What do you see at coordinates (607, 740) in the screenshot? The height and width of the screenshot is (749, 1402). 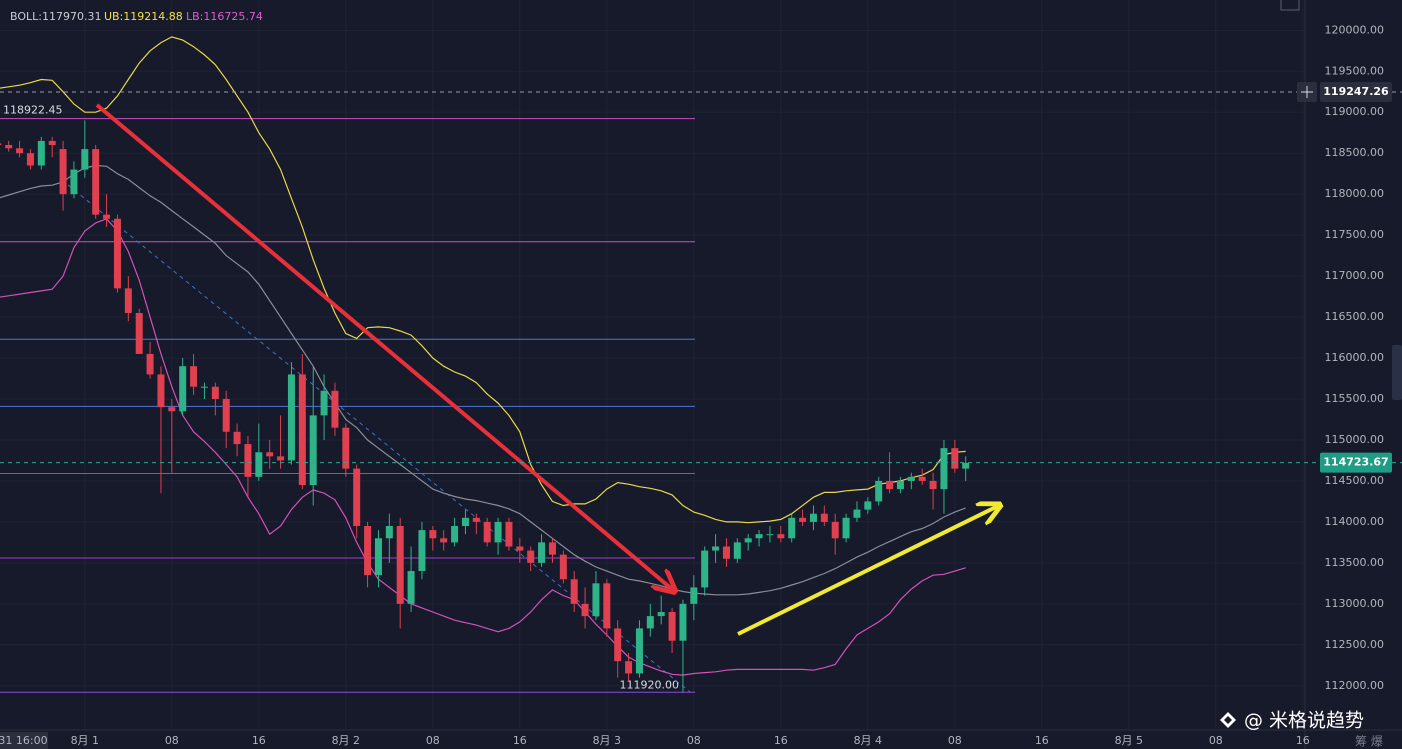 I see `x-tick-label: 8月 3` at bounding box center [607, 740].